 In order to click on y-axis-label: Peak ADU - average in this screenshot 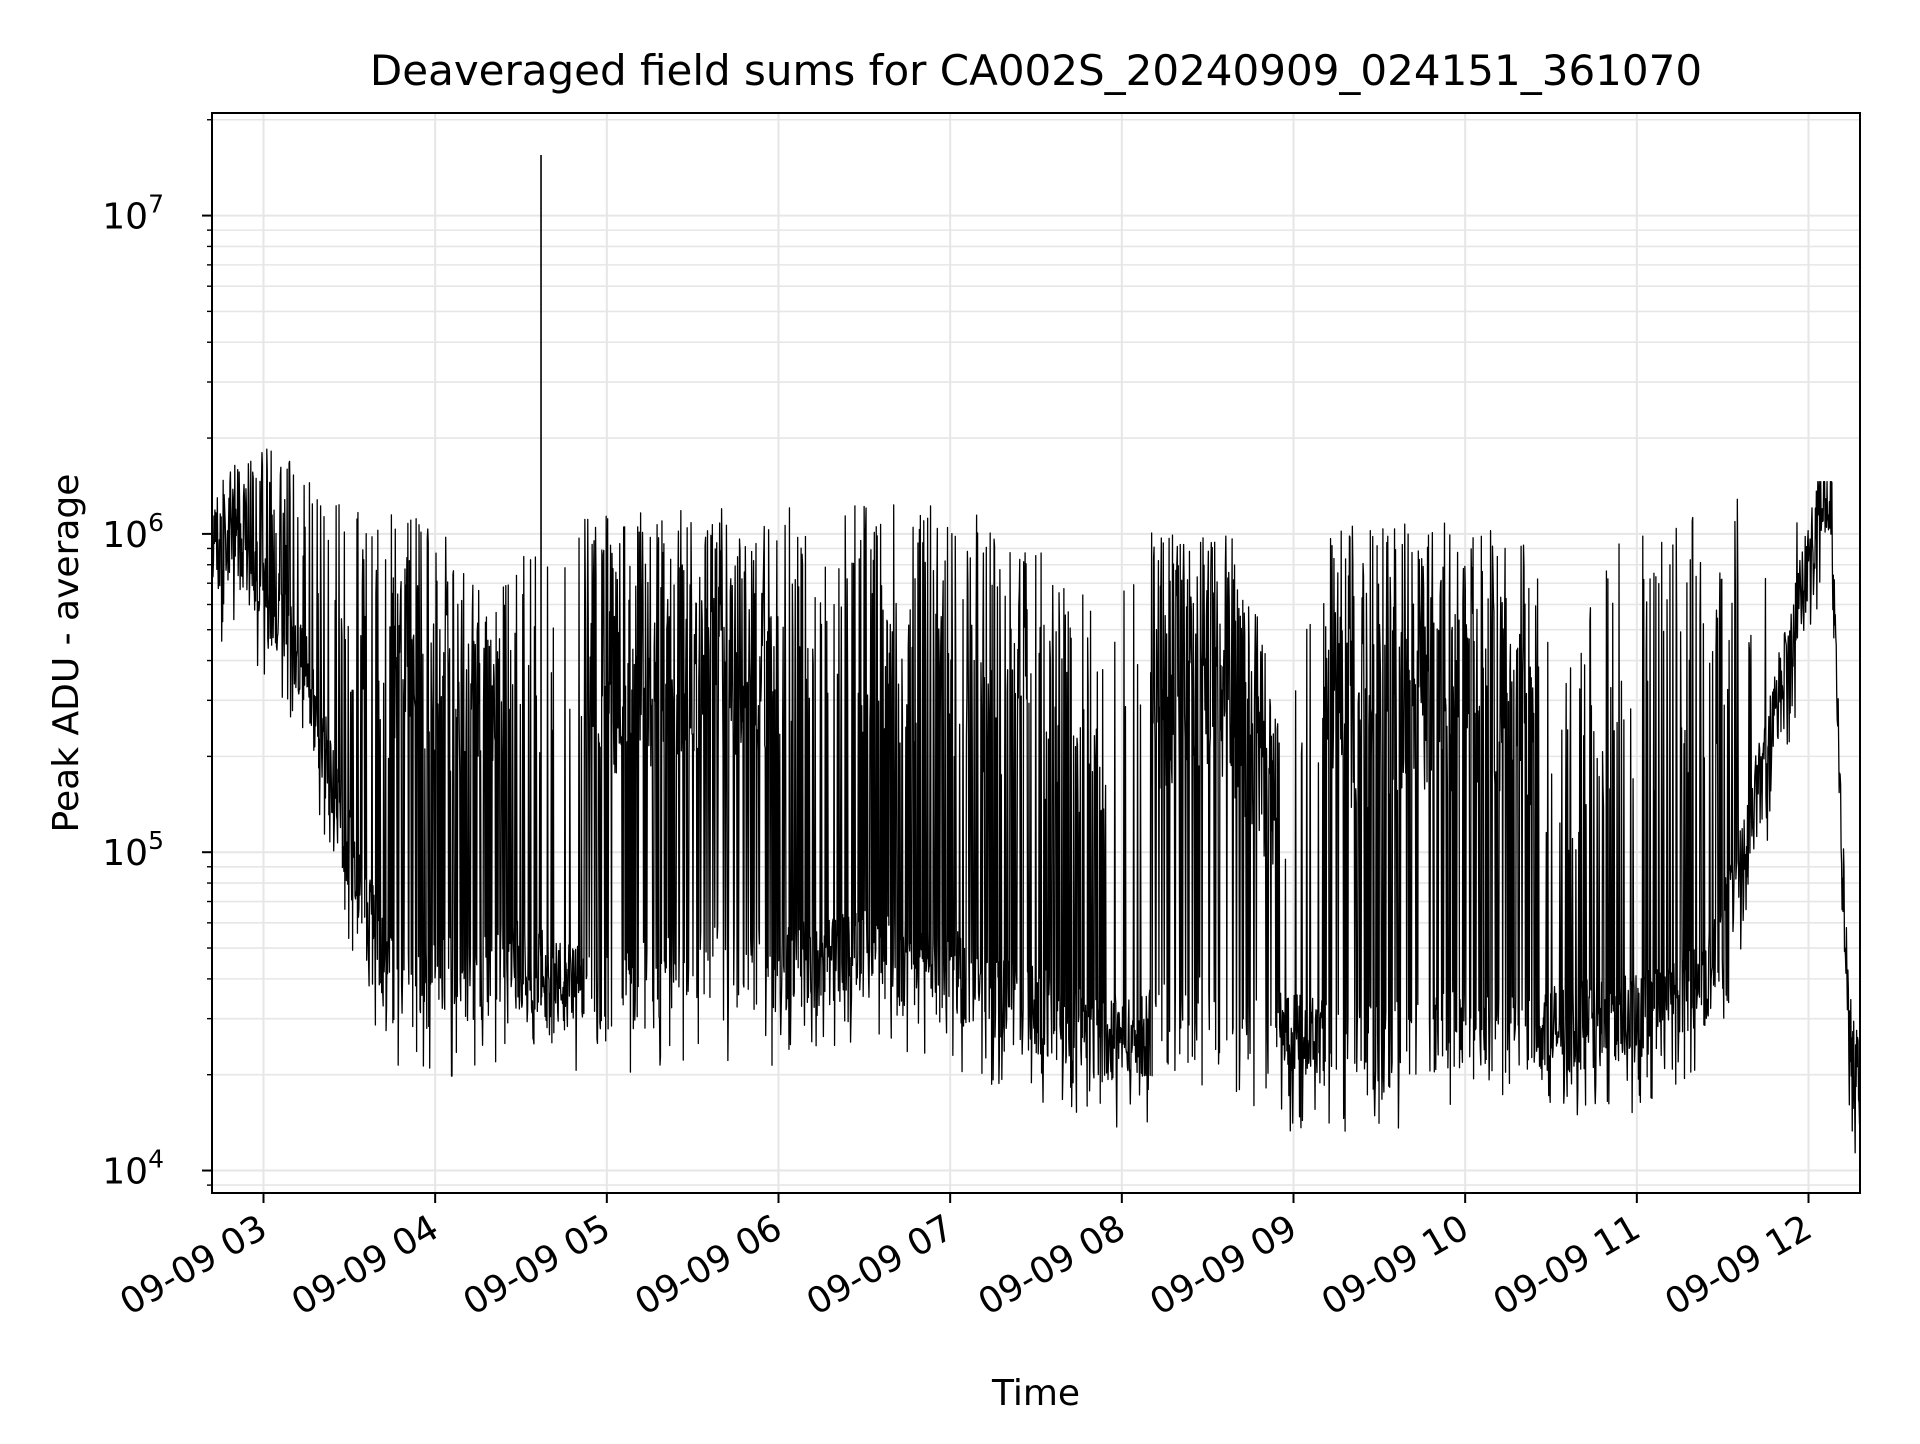, I will do `click(66, 653)`.